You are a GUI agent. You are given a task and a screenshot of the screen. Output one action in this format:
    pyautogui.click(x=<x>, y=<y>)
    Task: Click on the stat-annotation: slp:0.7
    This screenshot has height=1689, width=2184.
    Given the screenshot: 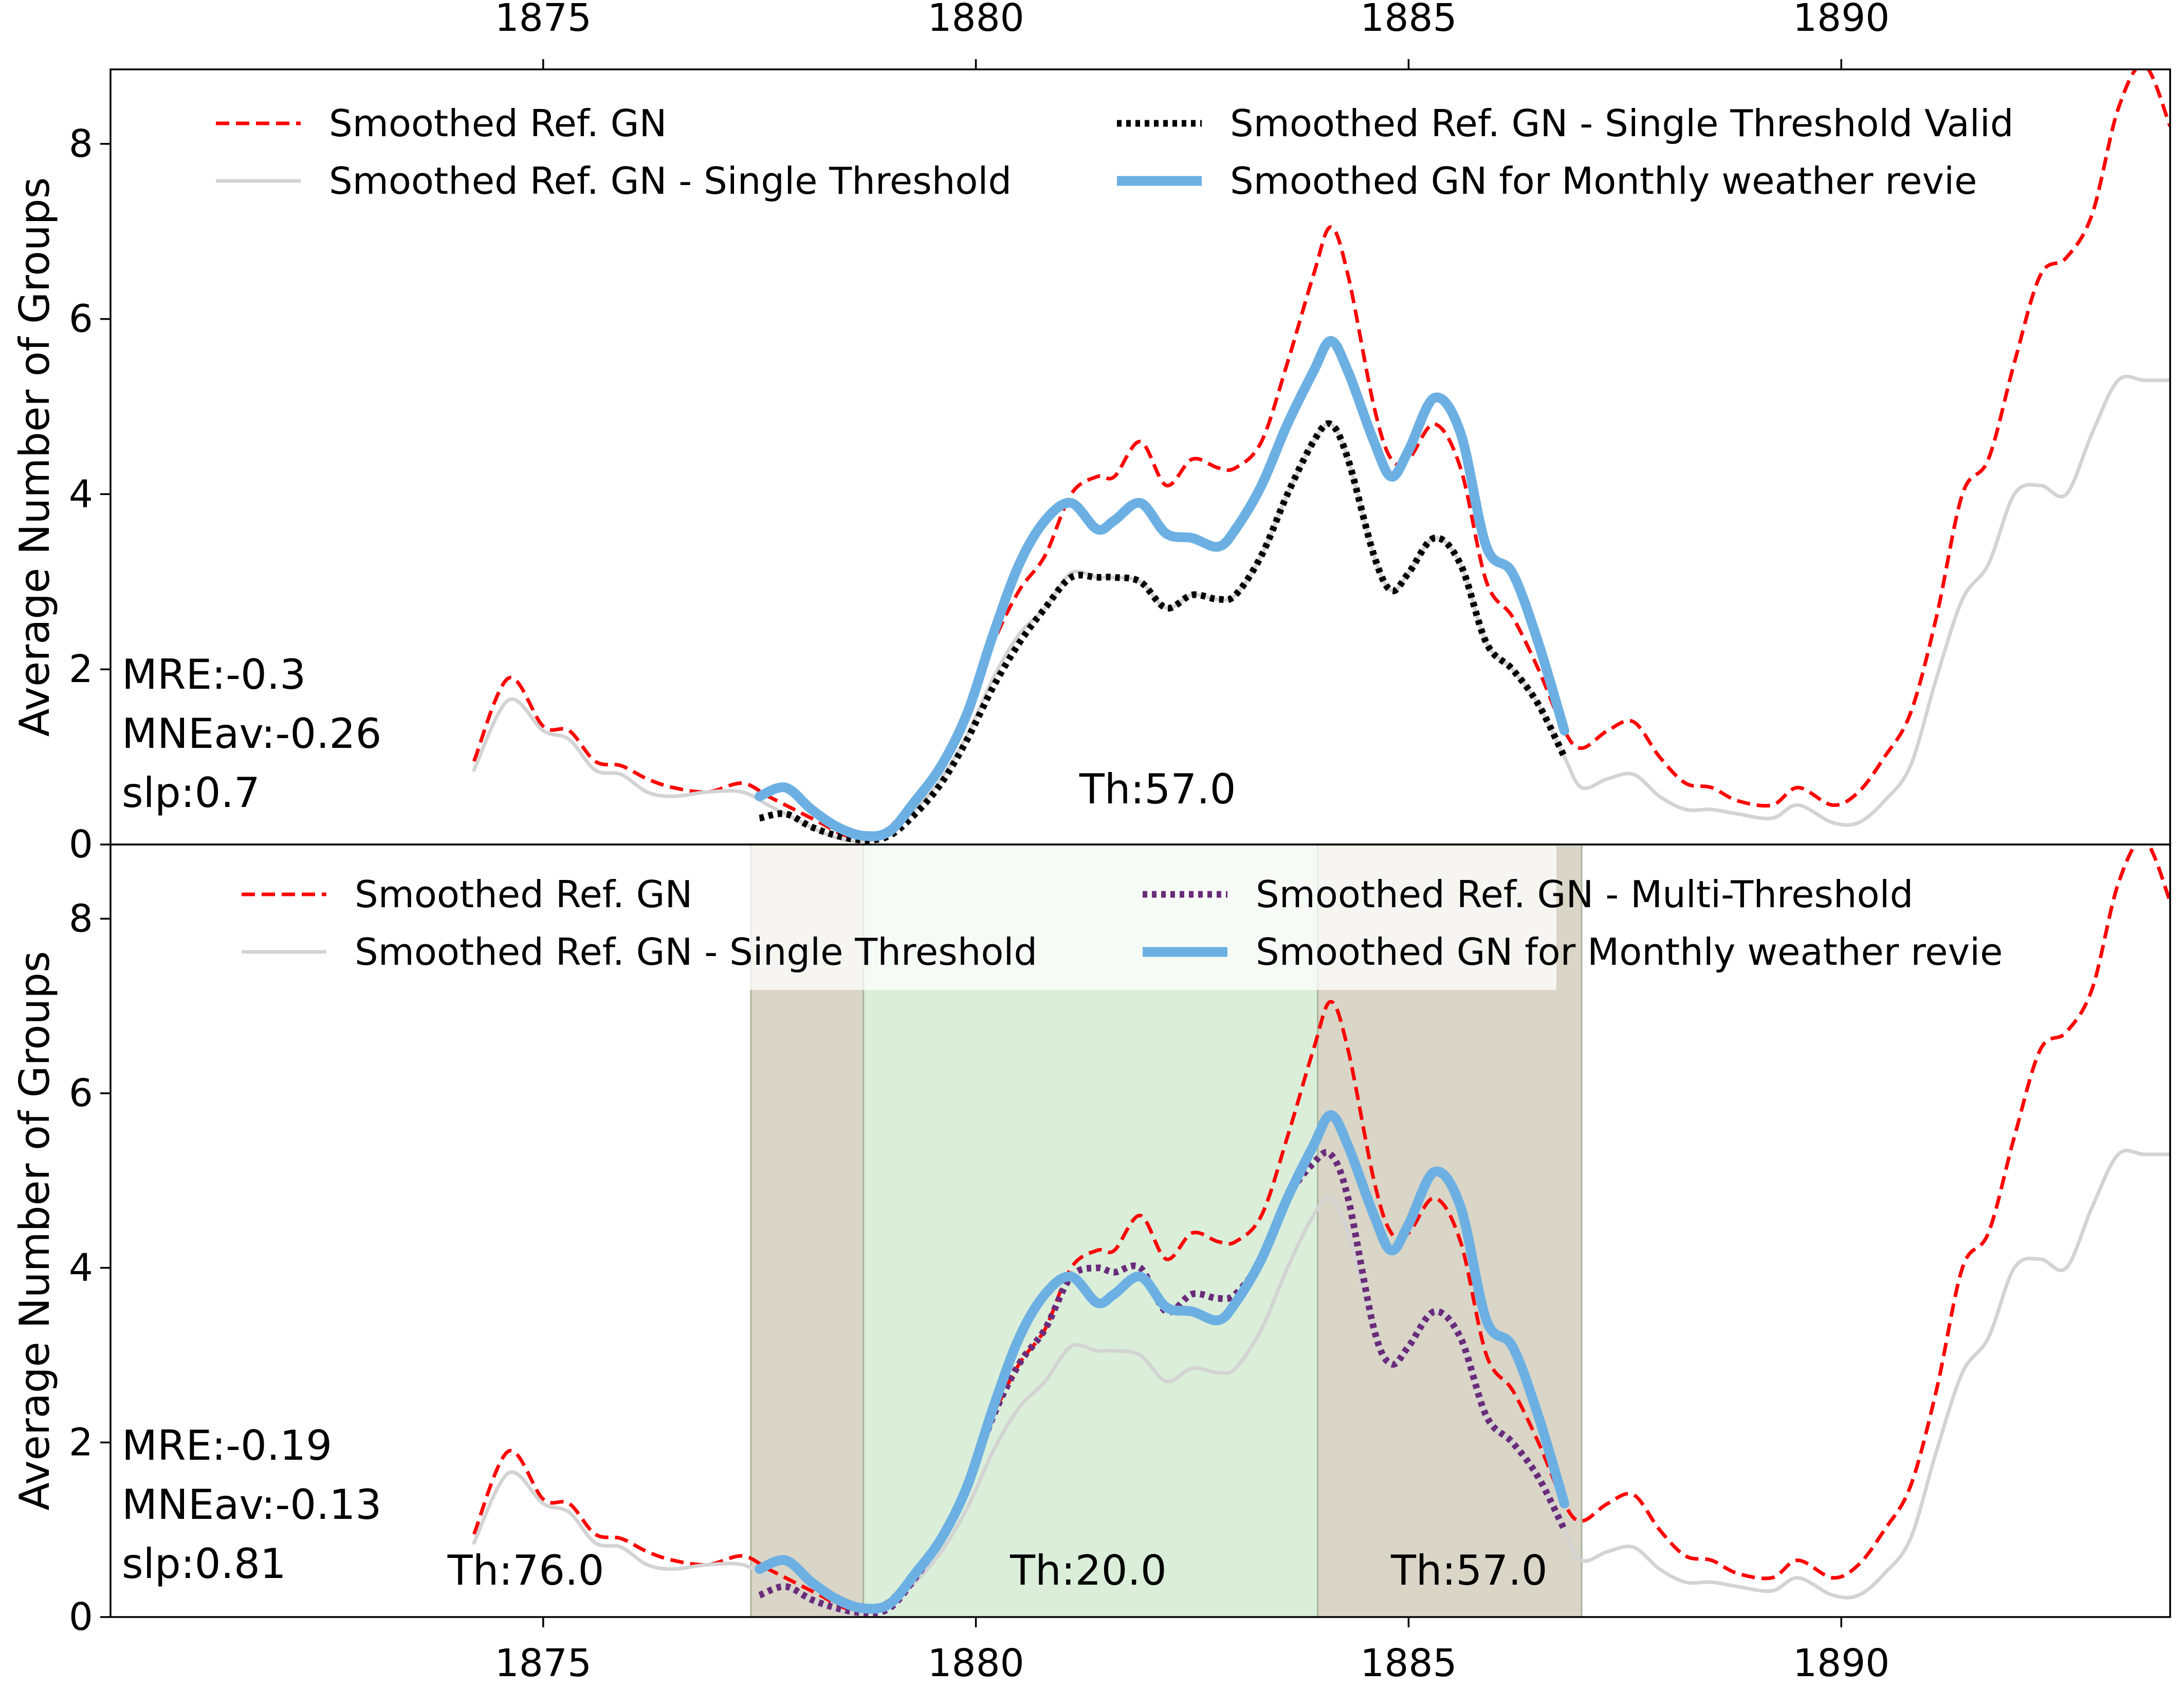 What is the action you would take?
    pyautogui.click(x=191, y=793)
    